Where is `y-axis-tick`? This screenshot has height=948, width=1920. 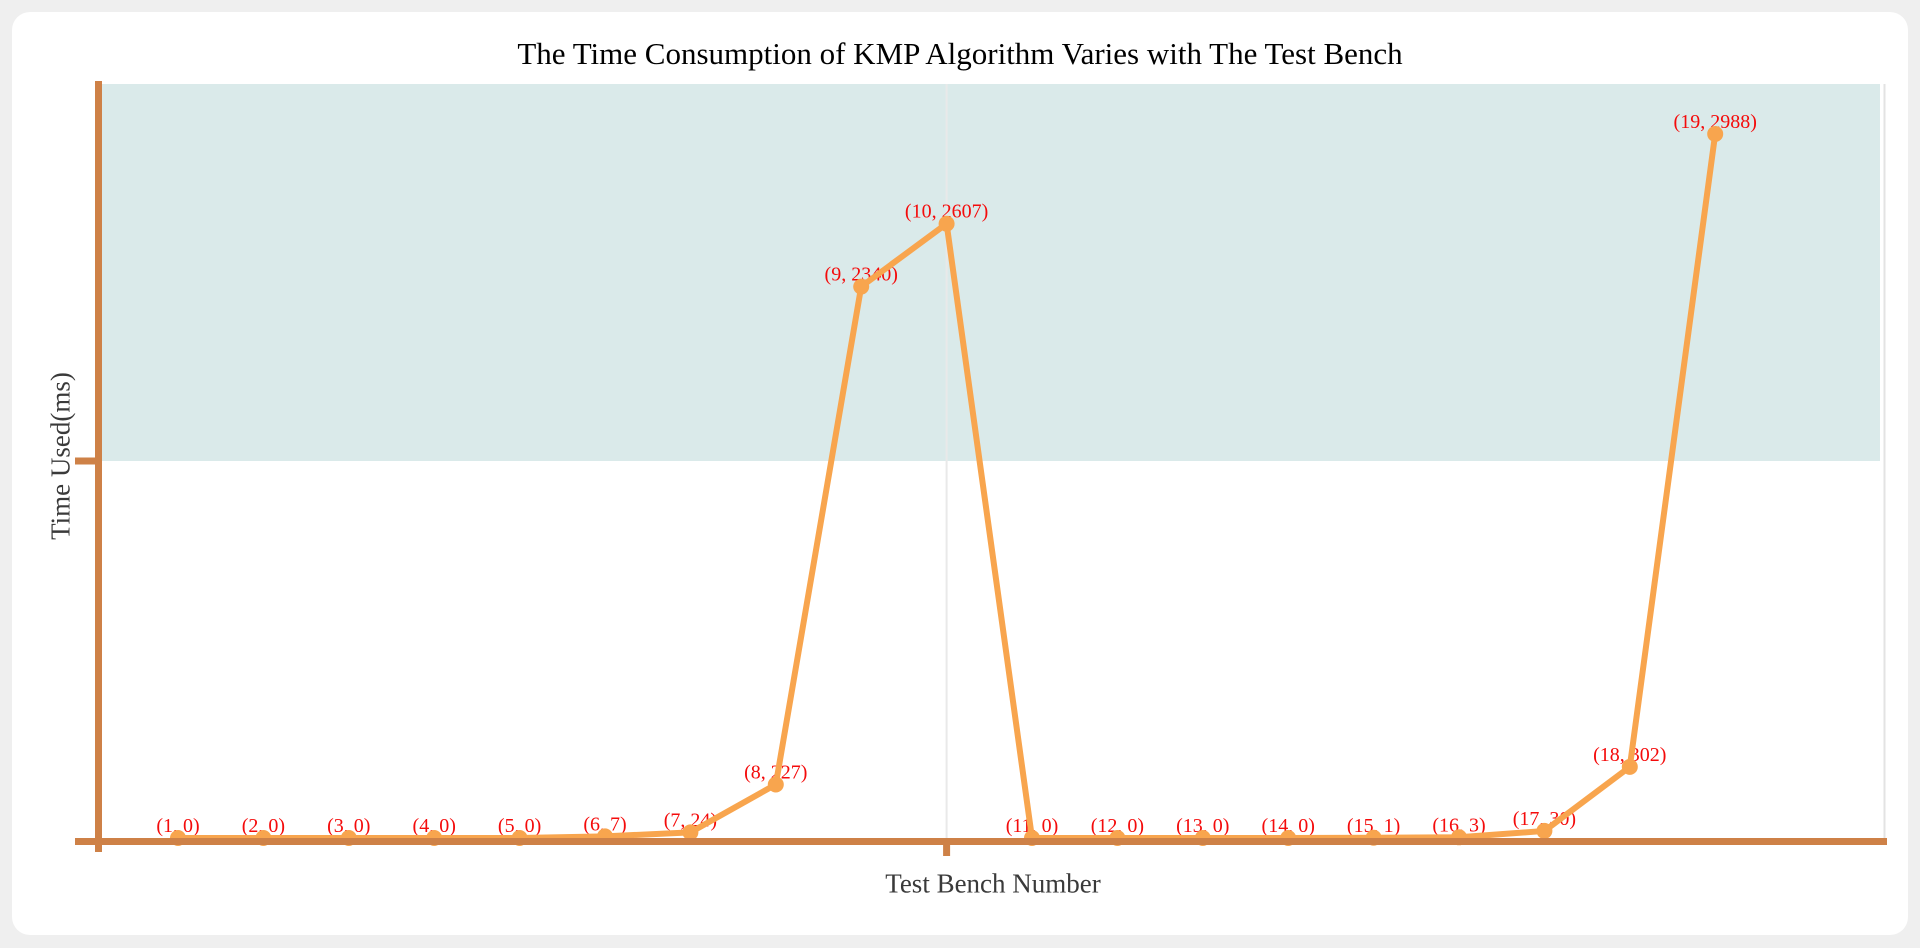
y-axis-tick is located at coordinates (85, 461).